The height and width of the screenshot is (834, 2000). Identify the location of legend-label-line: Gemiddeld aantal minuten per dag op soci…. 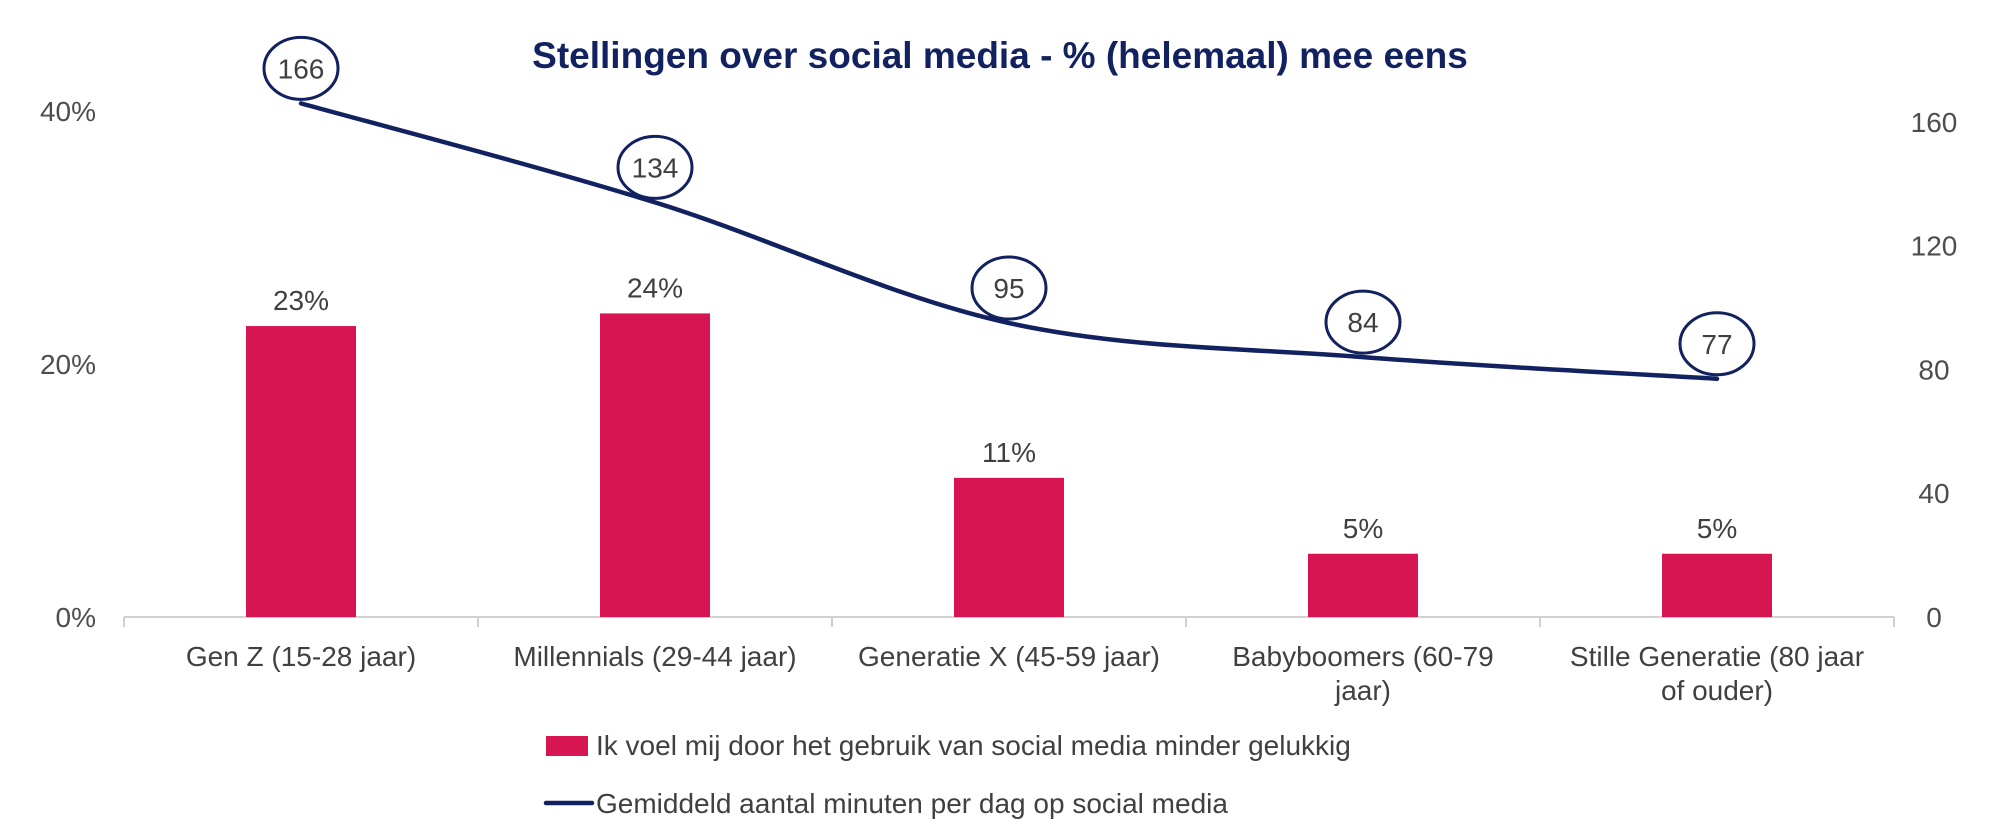
(912, 803).